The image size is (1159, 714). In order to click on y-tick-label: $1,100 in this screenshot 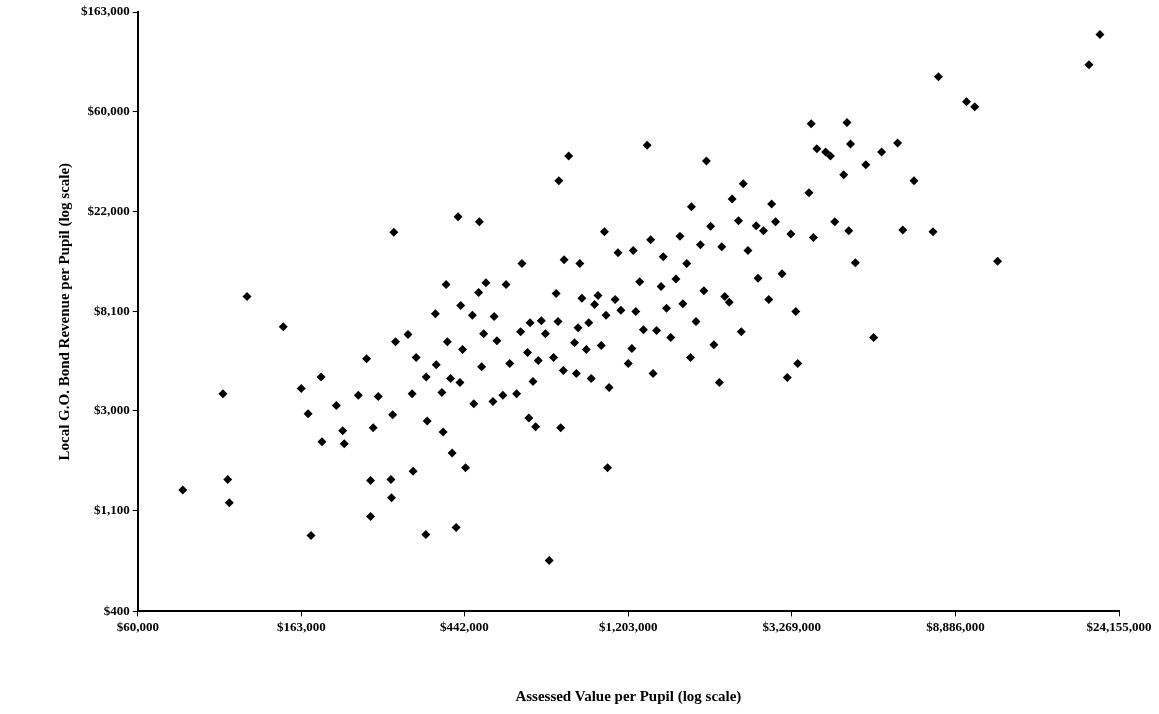, I will do `click(112, 509)`.